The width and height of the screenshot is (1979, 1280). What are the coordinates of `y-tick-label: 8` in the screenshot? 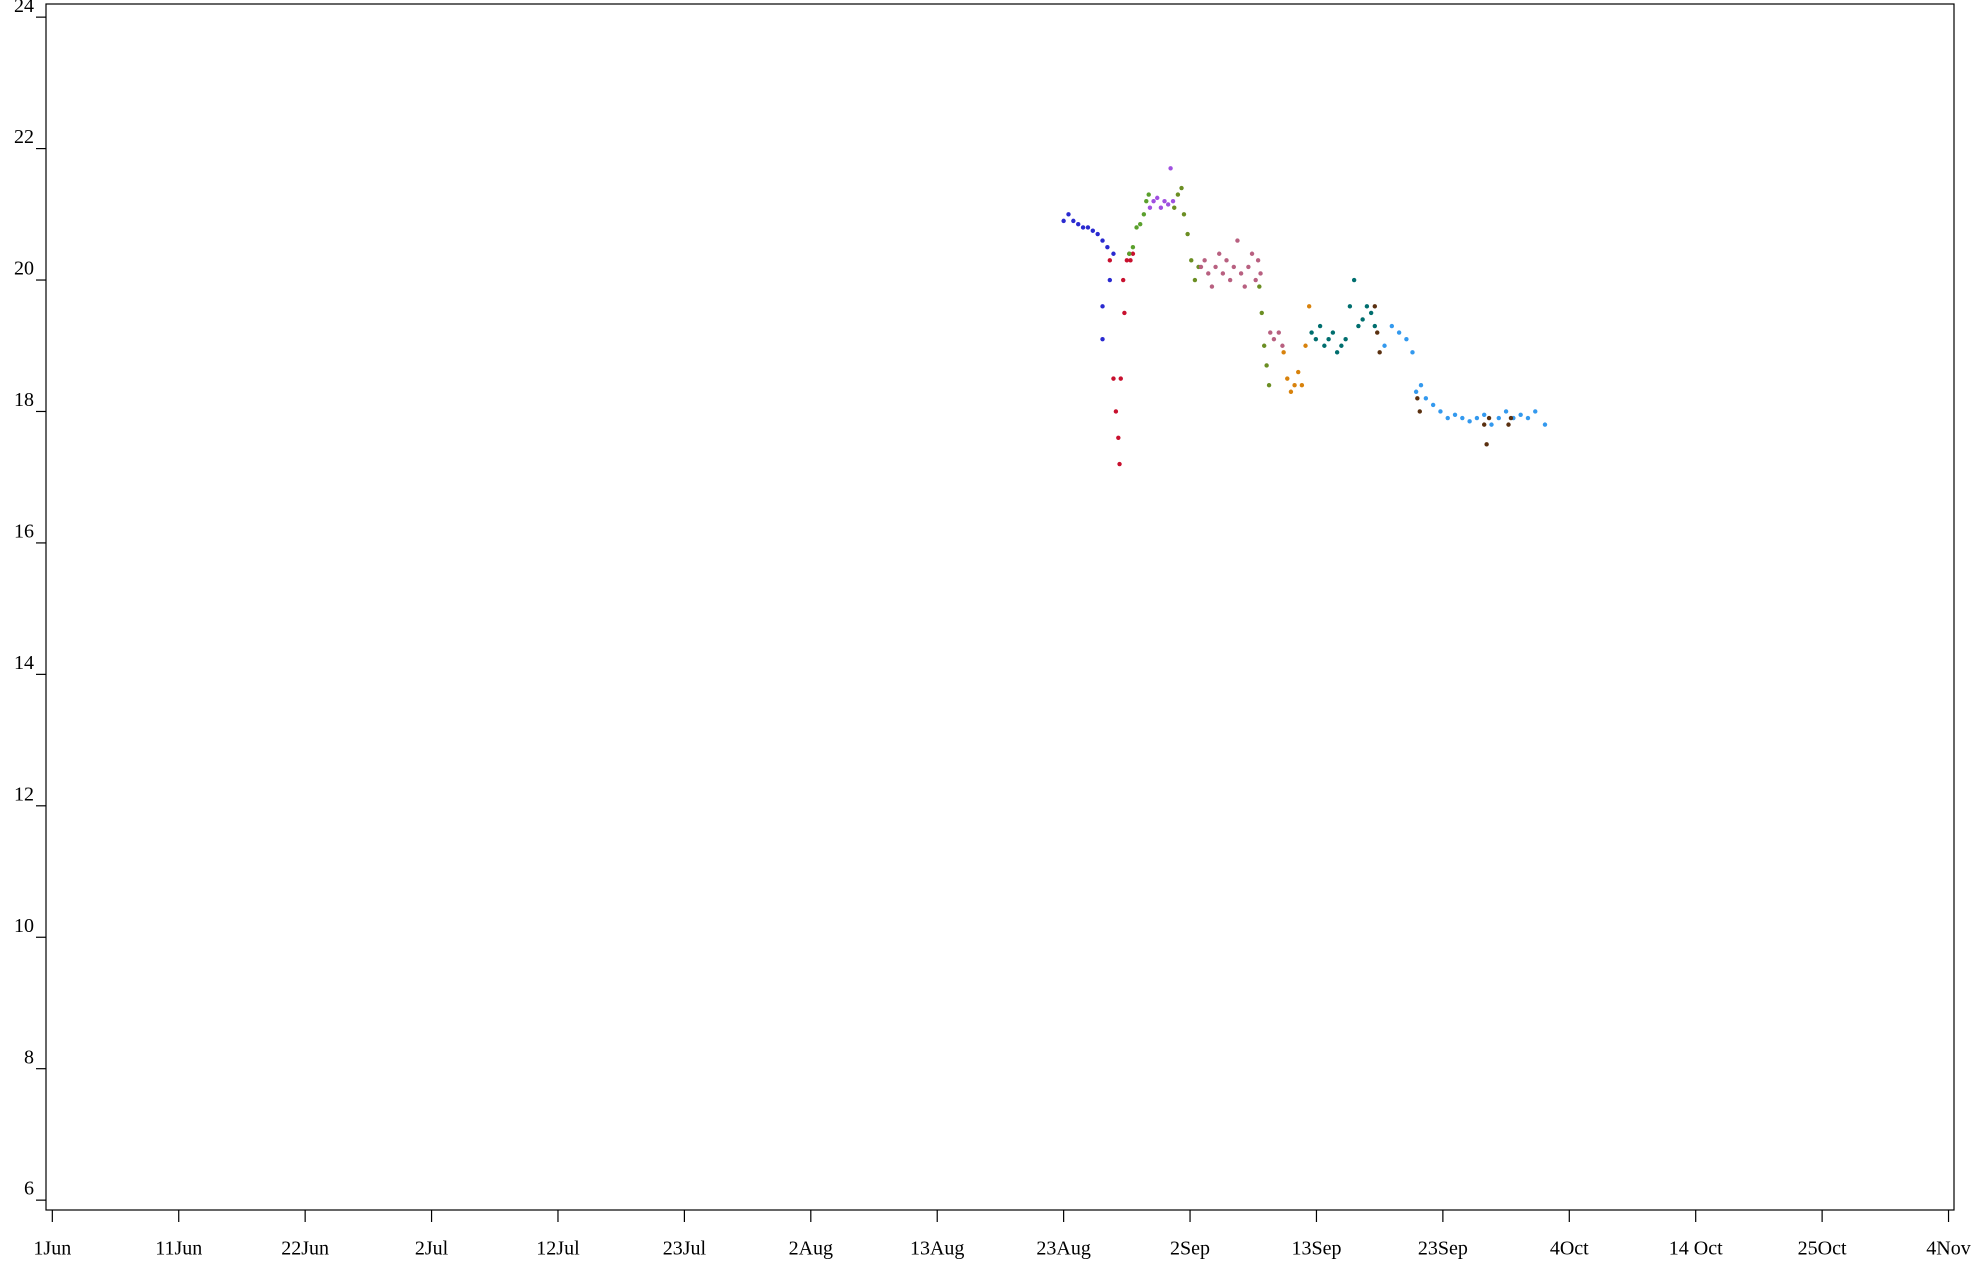 It's located at (29, 1057).